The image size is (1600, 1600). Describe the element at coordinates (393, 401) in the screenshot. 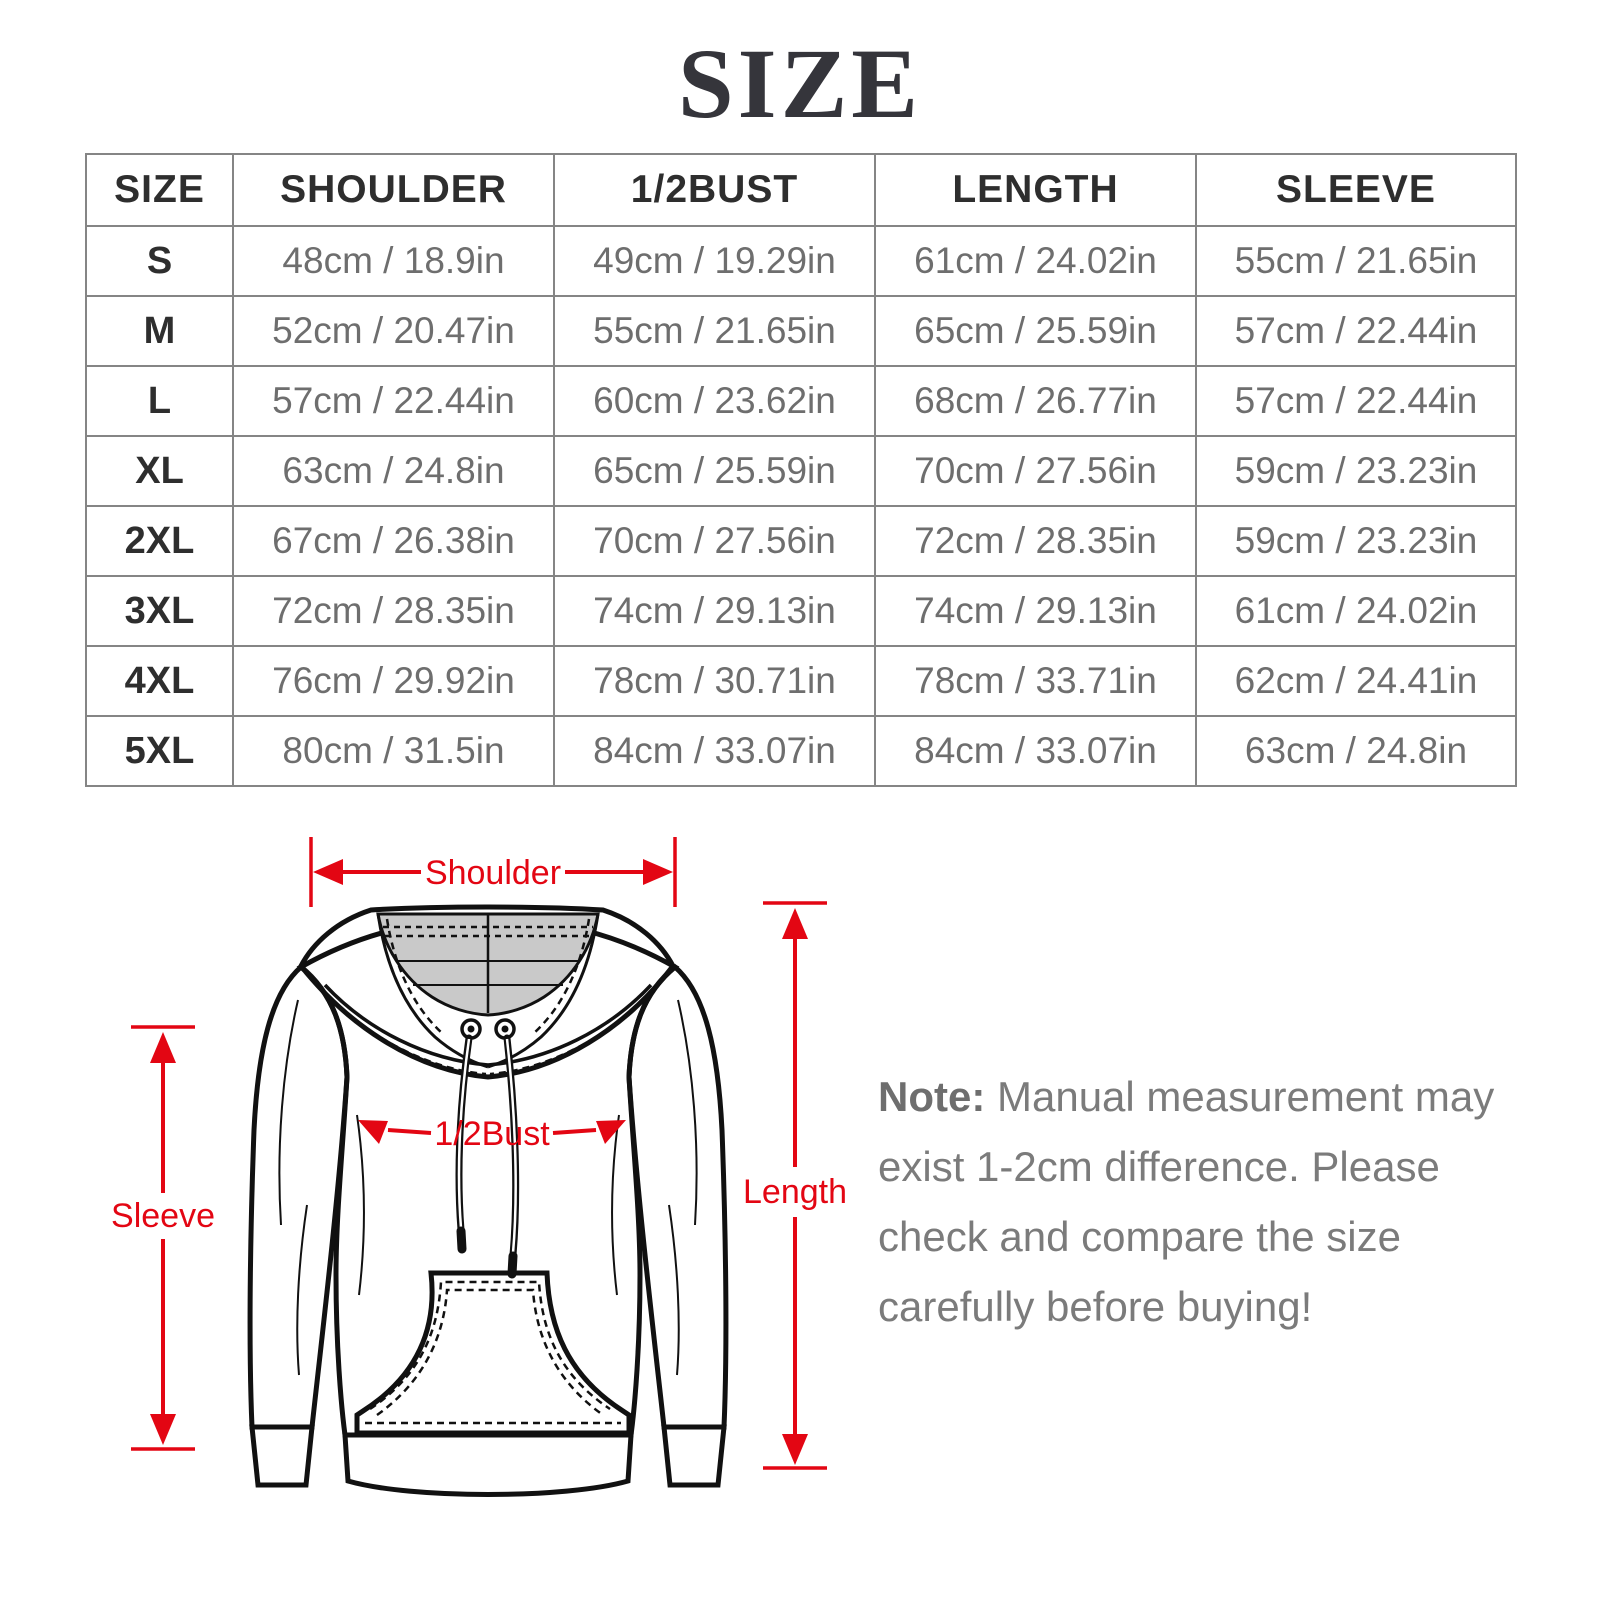

I see `shoulder-cell: 57cm / 22.44in` at that location.